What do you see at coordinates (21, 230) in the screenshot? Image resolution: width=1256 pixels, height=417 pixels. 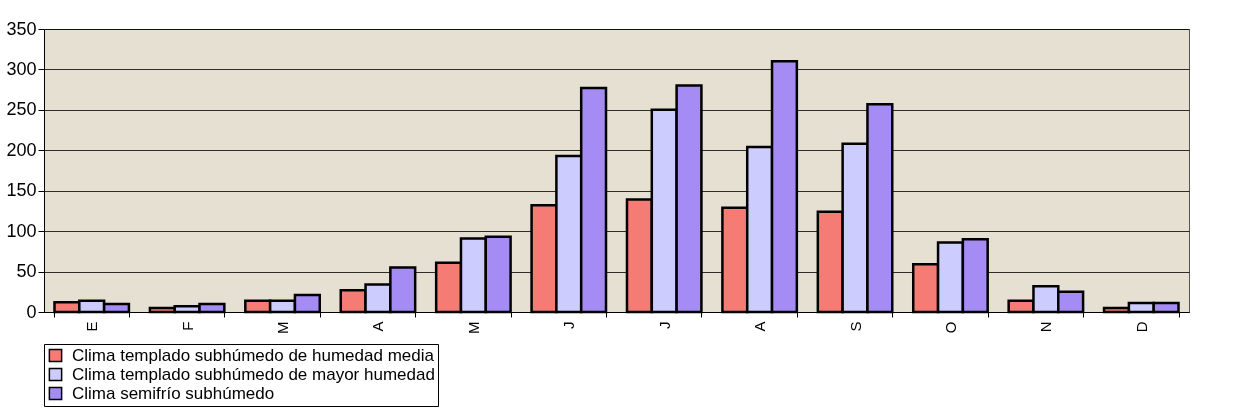 I see `y-tick-label: 100` at bounding box center [21, 230].